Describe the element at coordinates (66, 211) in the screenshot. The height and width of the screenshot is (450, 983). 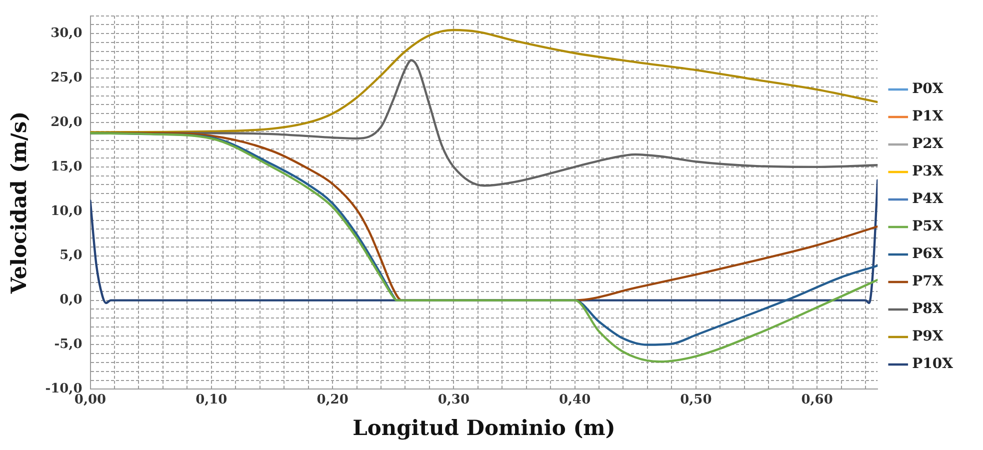
I see `y-tick-label: 10,0` at that location.